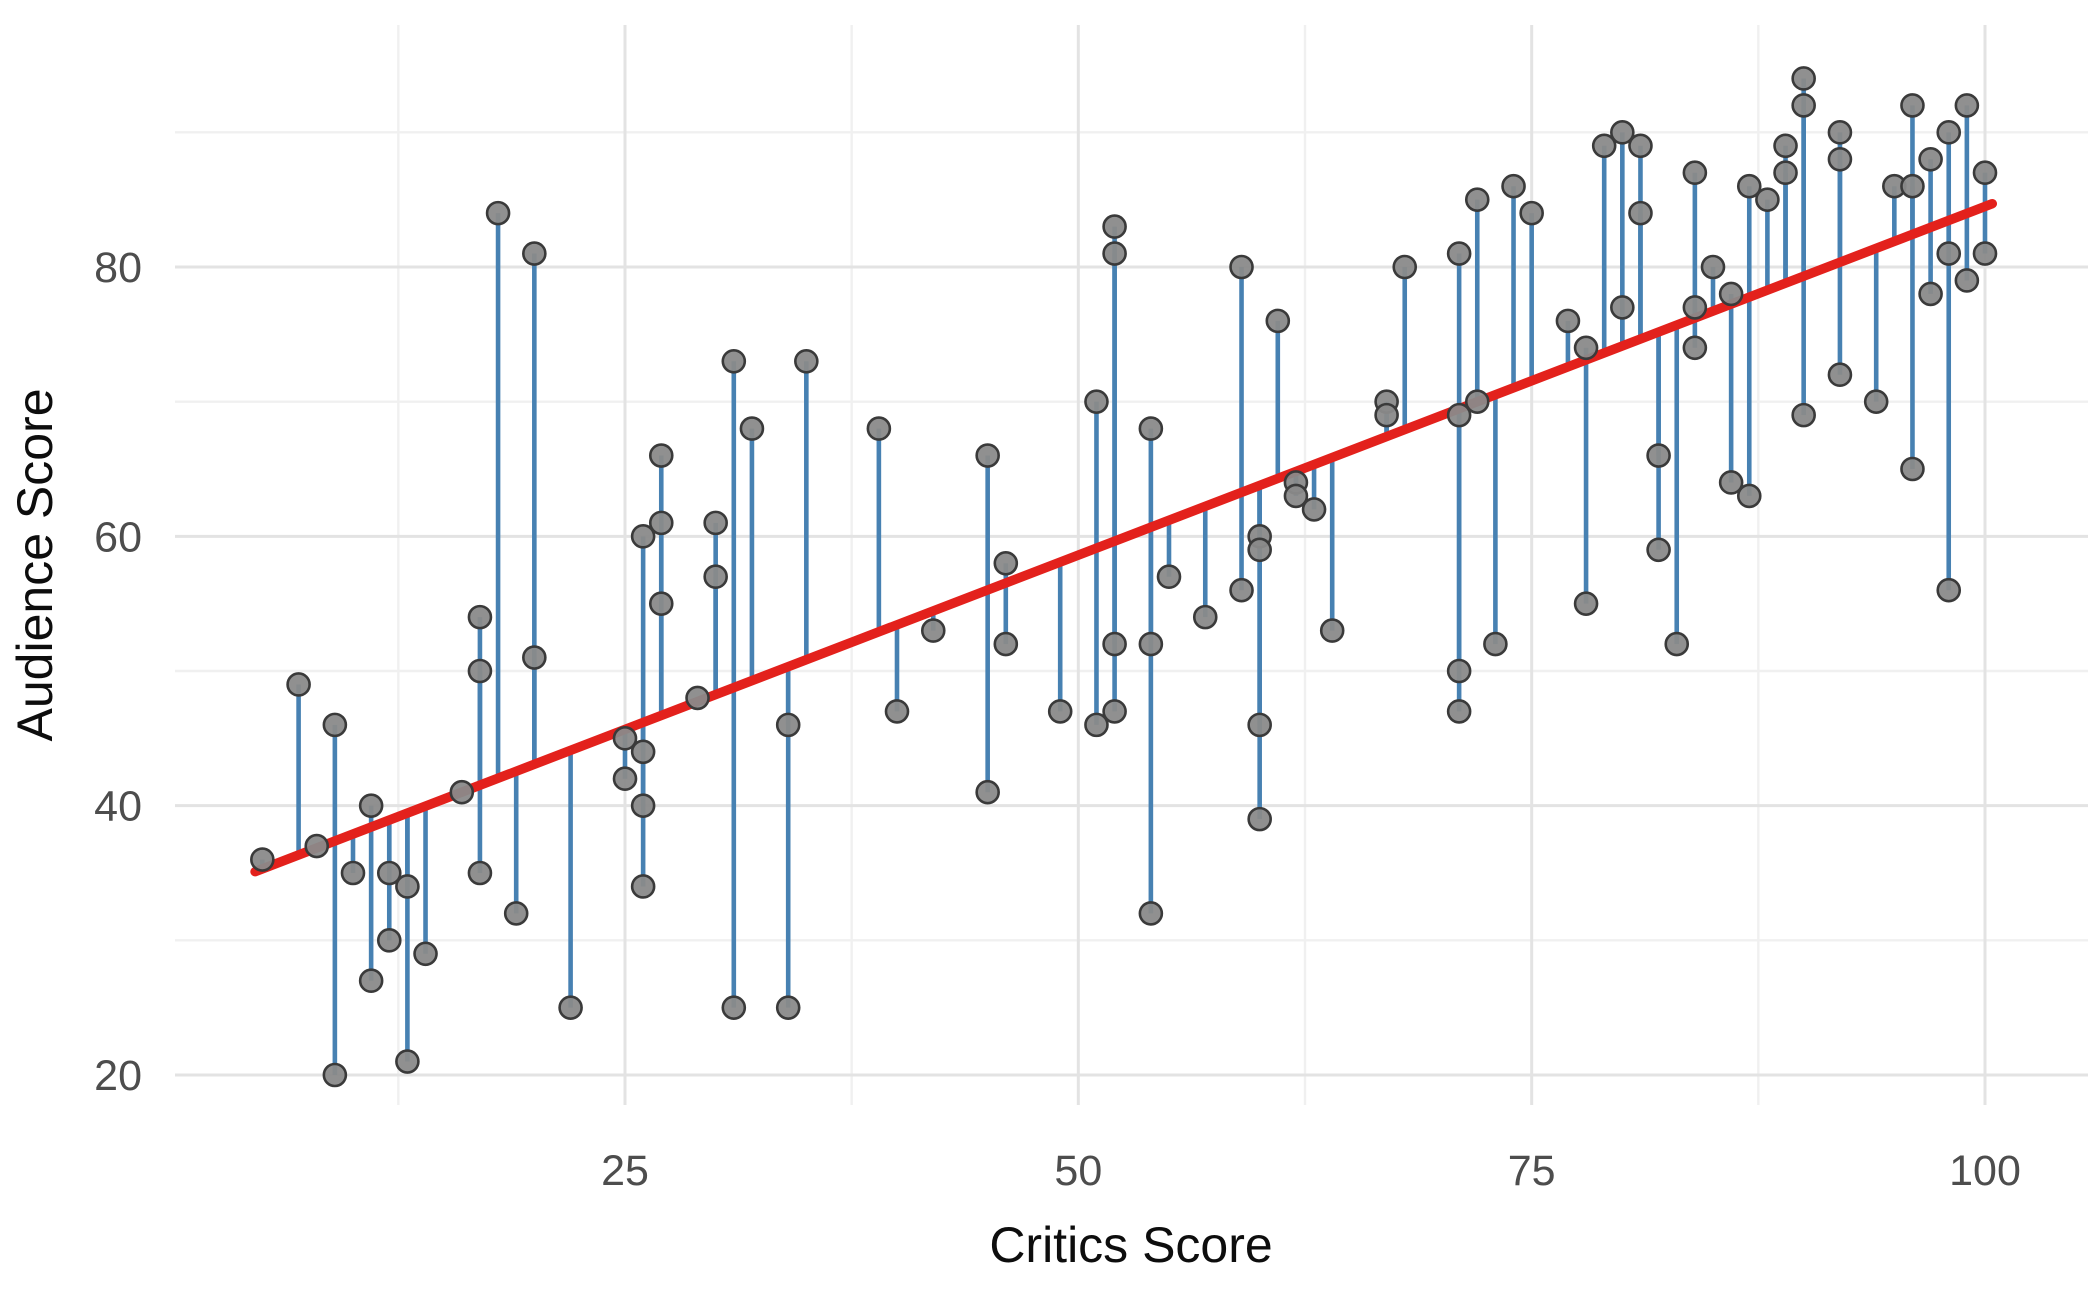  What do you see at coordinates (1311, 1171) in the screenshot?
I see `x-axis-tick-labels: 25 50 75 100` at bounding box center [1311, 1171].